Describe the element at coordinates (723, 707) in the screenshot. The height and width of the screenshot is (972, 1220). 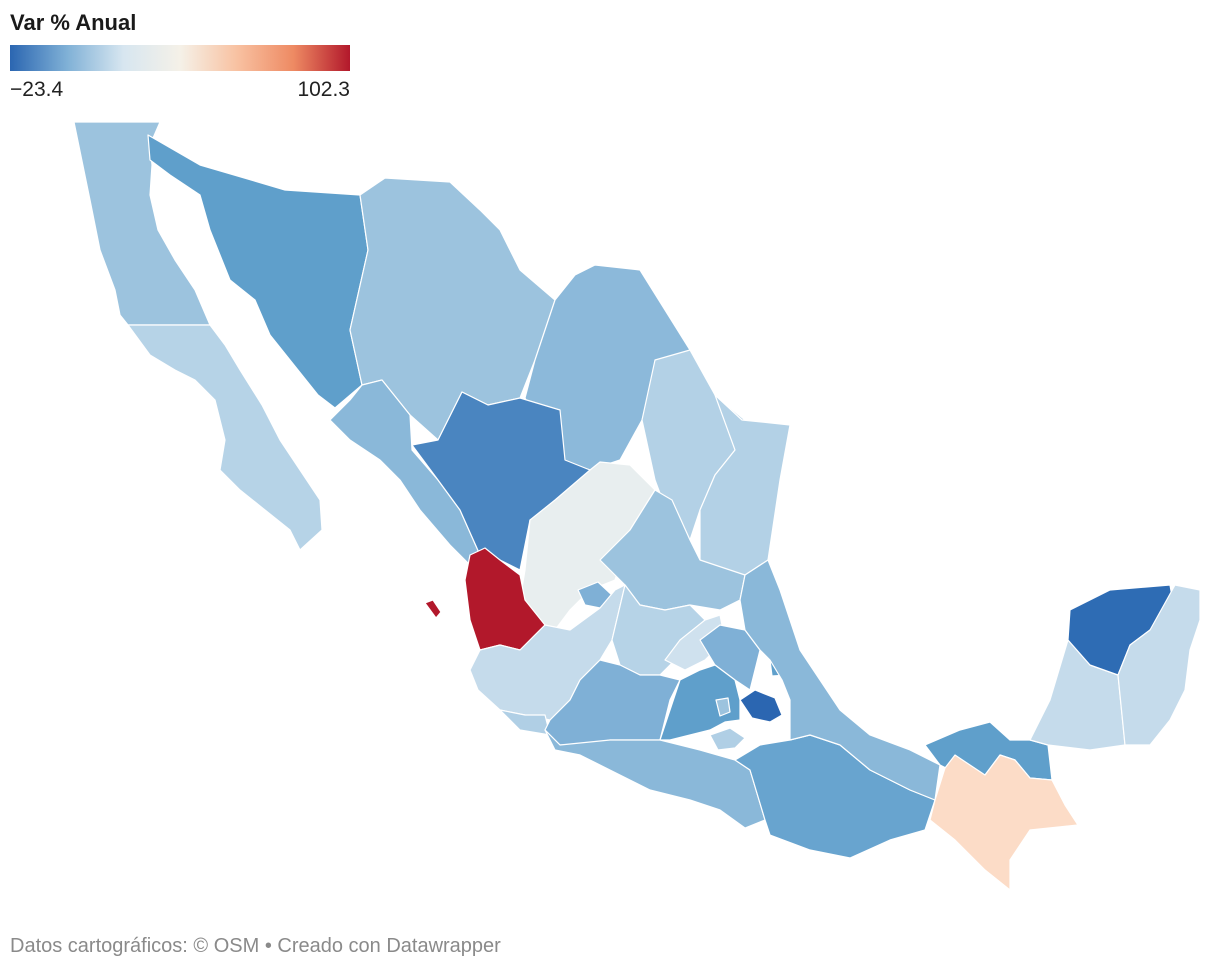
I see `region-ciudad-de-mexico` at that location.